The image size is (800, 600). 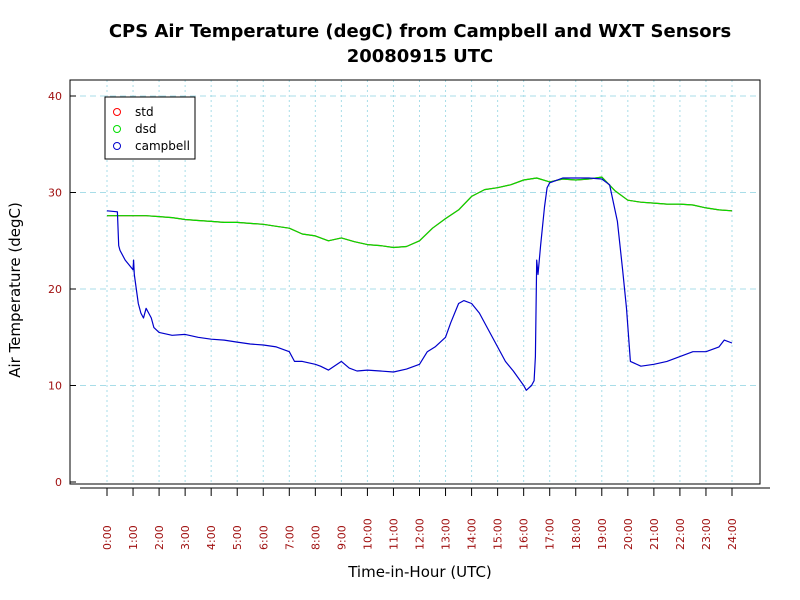 I want to click on x-tick-label-17: 17:00, so click(x=550, y=534).